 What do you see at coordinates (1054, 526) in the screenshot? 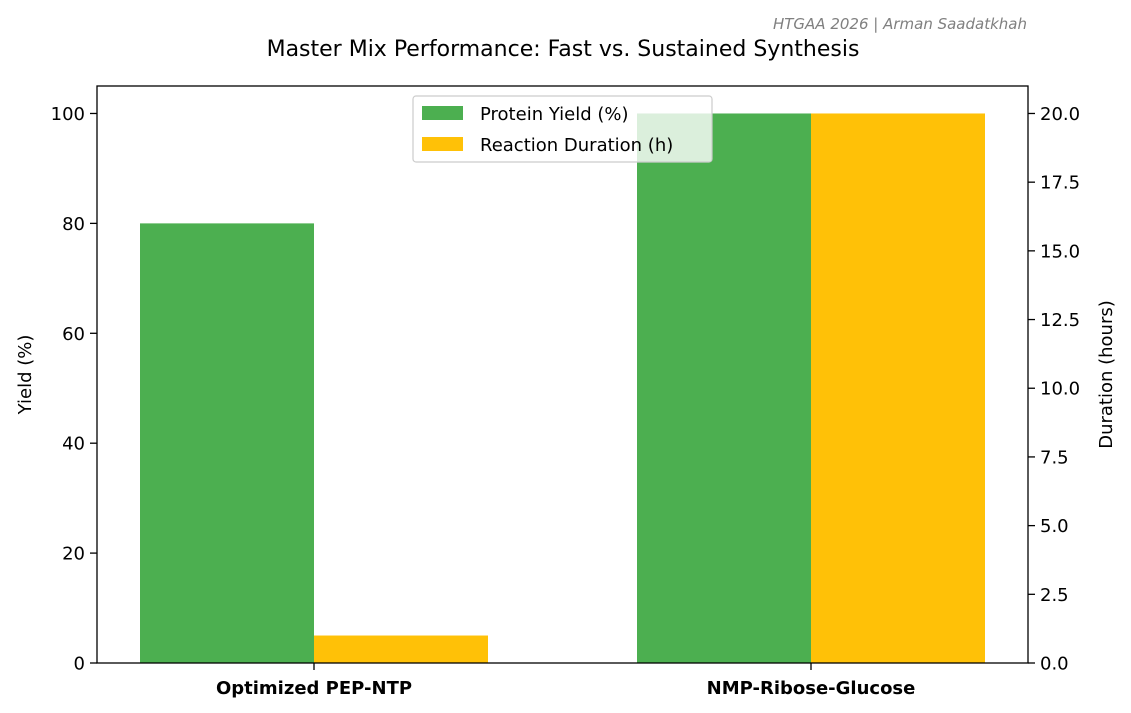
I see `y2-tick-label: 5.0` at bounding box center [1054, 526].